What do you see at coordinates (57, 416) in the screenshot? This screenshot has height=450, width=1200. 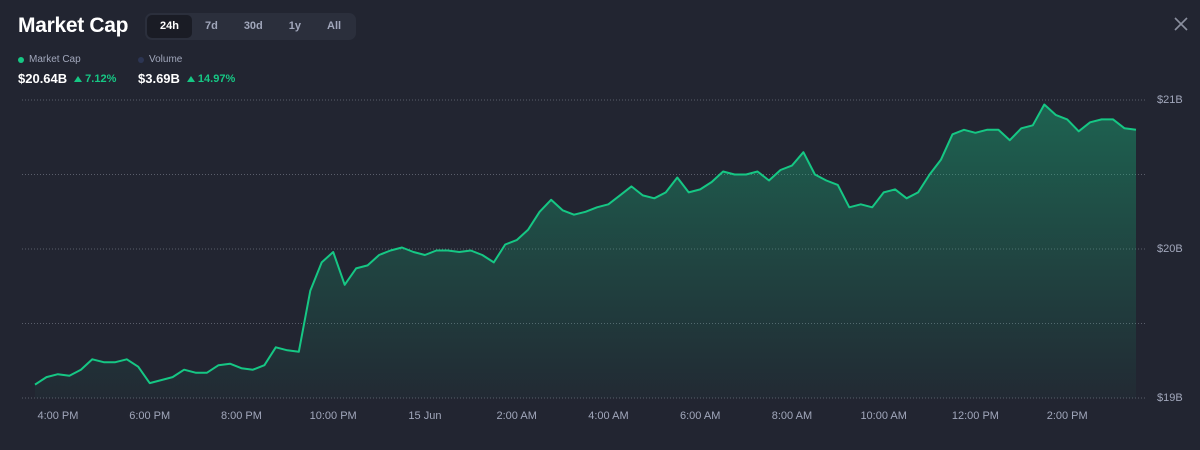 I see `x-tick-label: 4:00 PM` at bounding box center [57, 416].